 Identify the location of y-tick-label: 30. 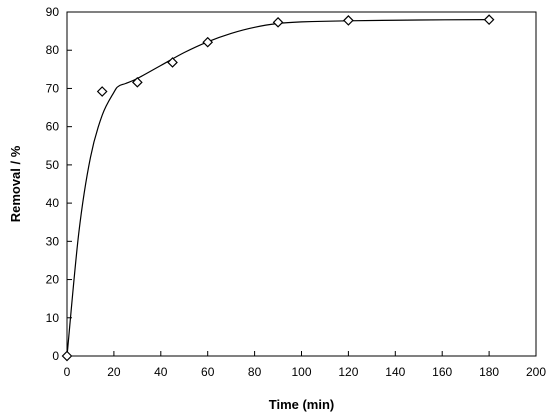
(53, 241).